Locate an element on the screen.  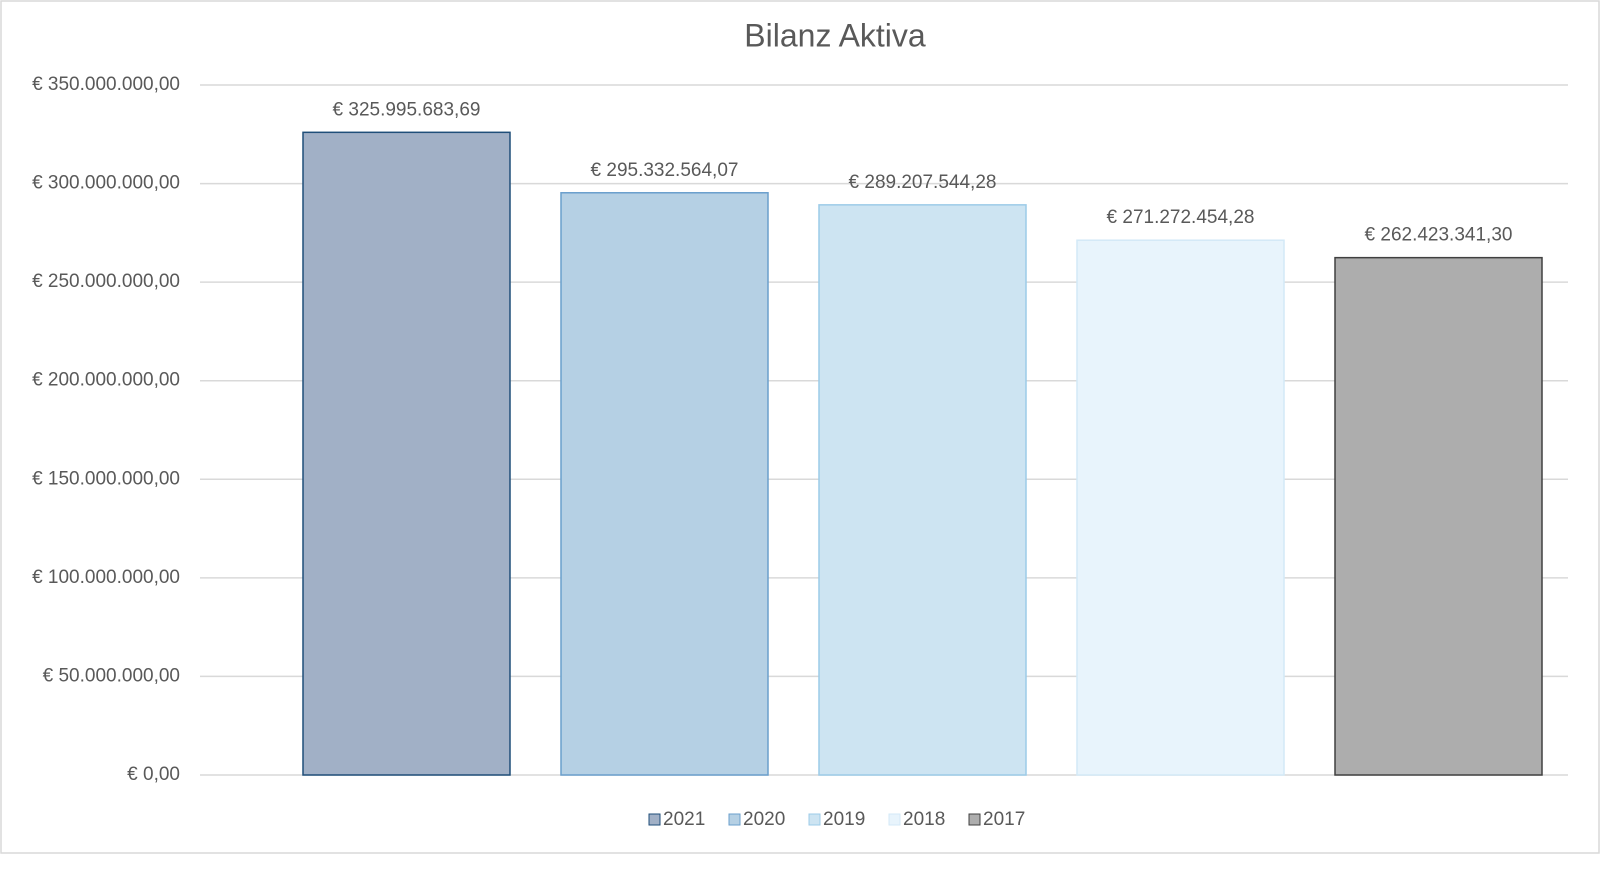
value-label: € 271.272.454,28 is located at coordinates (1181, 217).